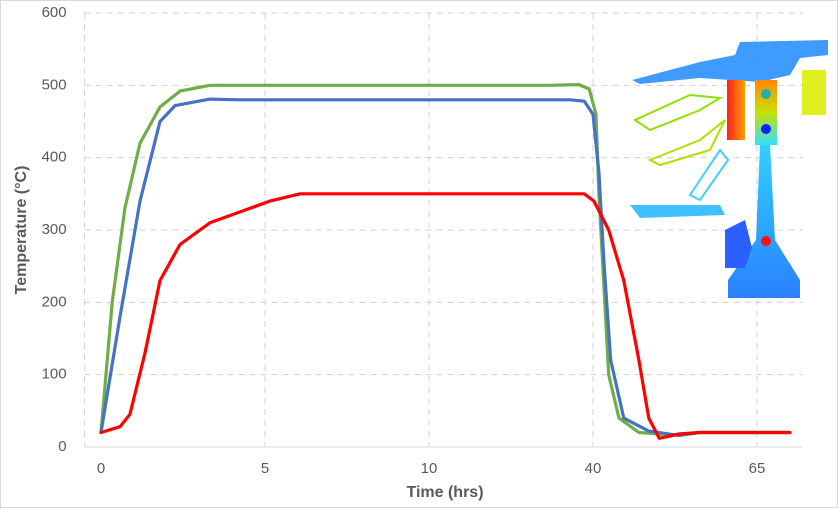 The height and width of the screenshot is (508, 838). What do you see at coordinates (62, 446) in the screenshot?
I see `y-tick-label: 0` at bounding box center [62, 446].